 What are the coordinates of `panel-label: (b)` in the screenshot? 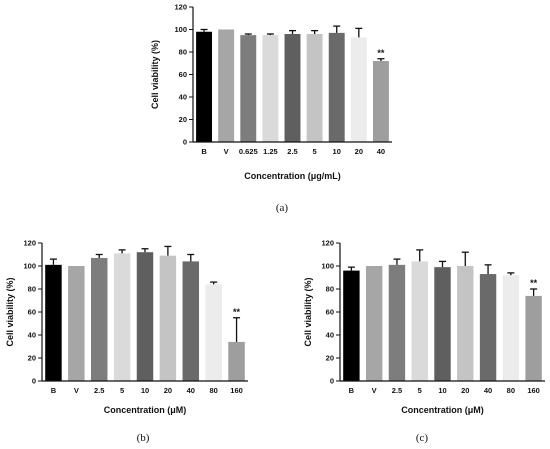 It's located at (143, 438).